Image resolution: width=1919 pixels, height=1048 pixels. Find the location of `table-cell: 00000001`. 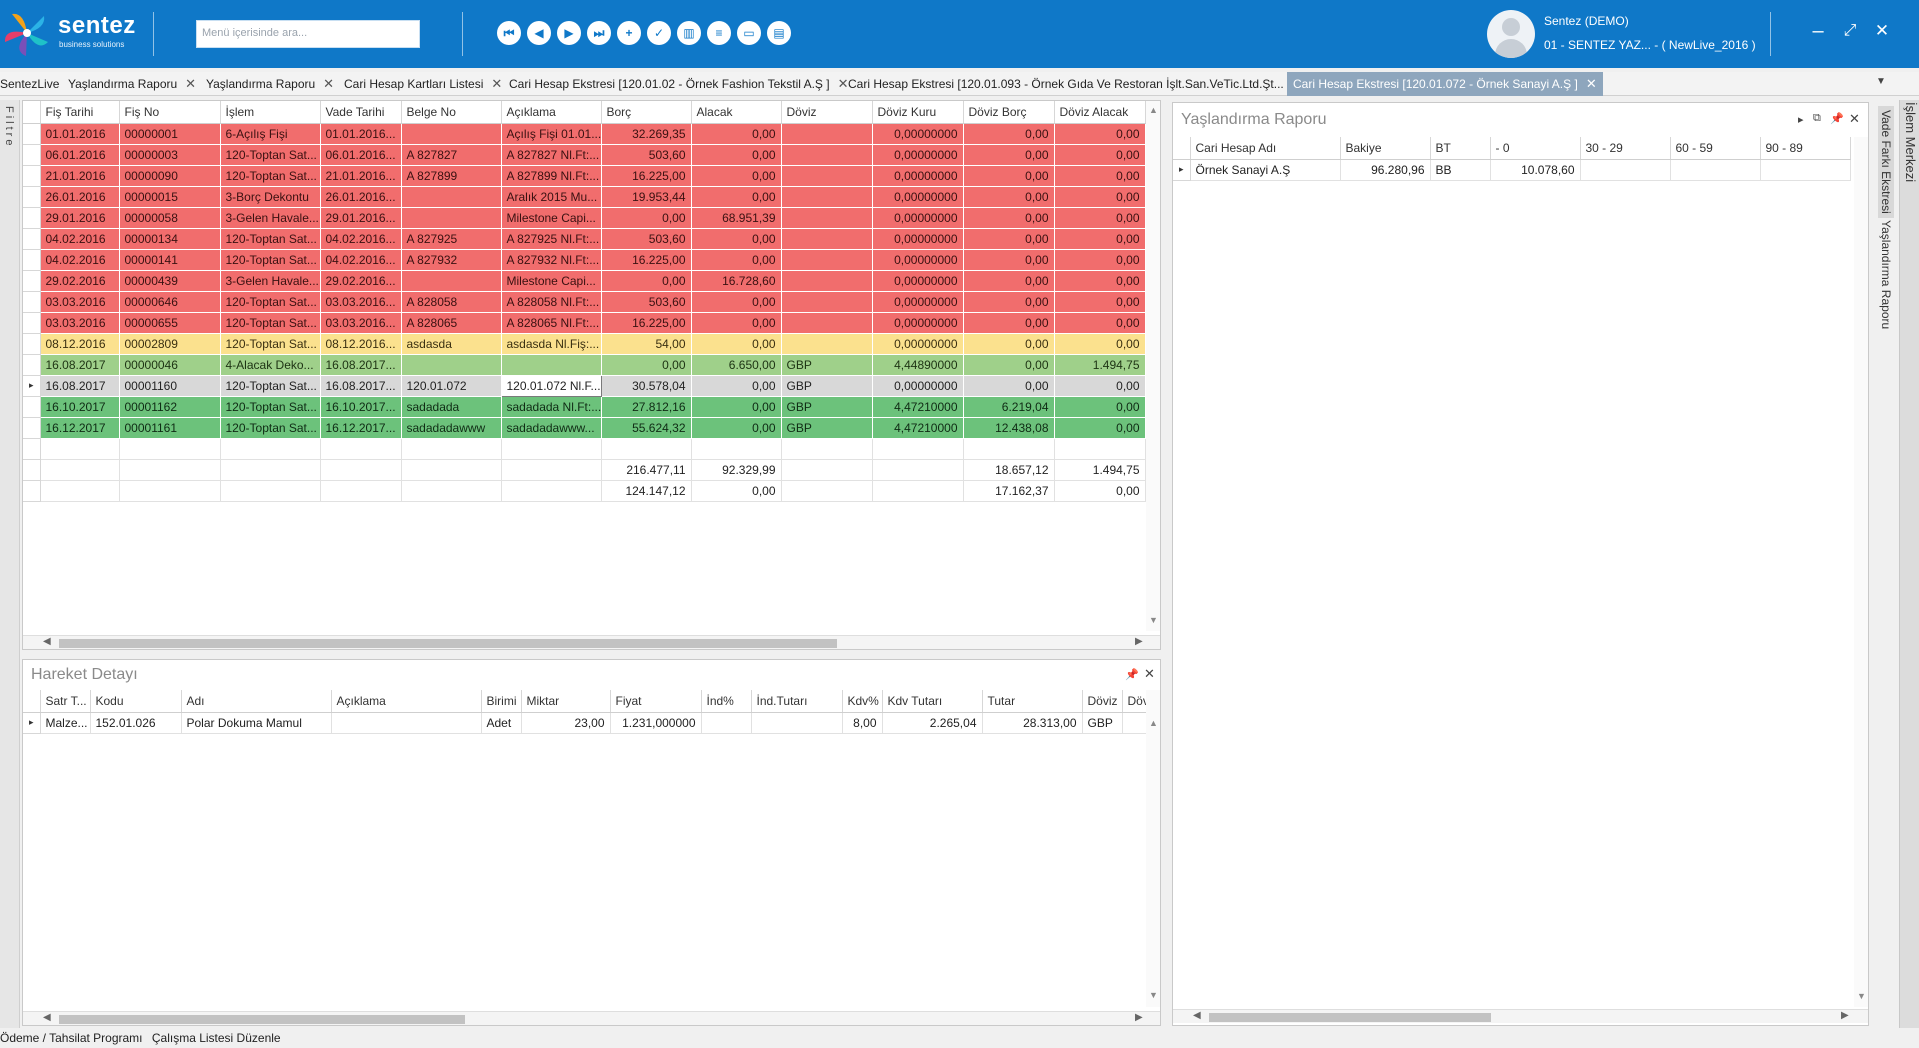

table-cell: 00000001 is located at coordinates (170, 134).